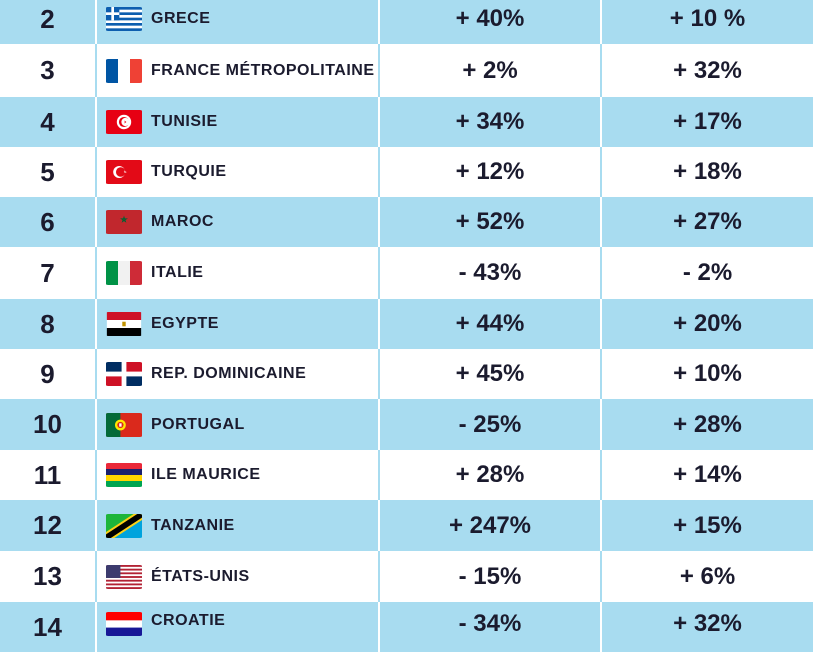  I want to click on table-row: 6 MAROC + 52% + 27%, so click(406, 222).